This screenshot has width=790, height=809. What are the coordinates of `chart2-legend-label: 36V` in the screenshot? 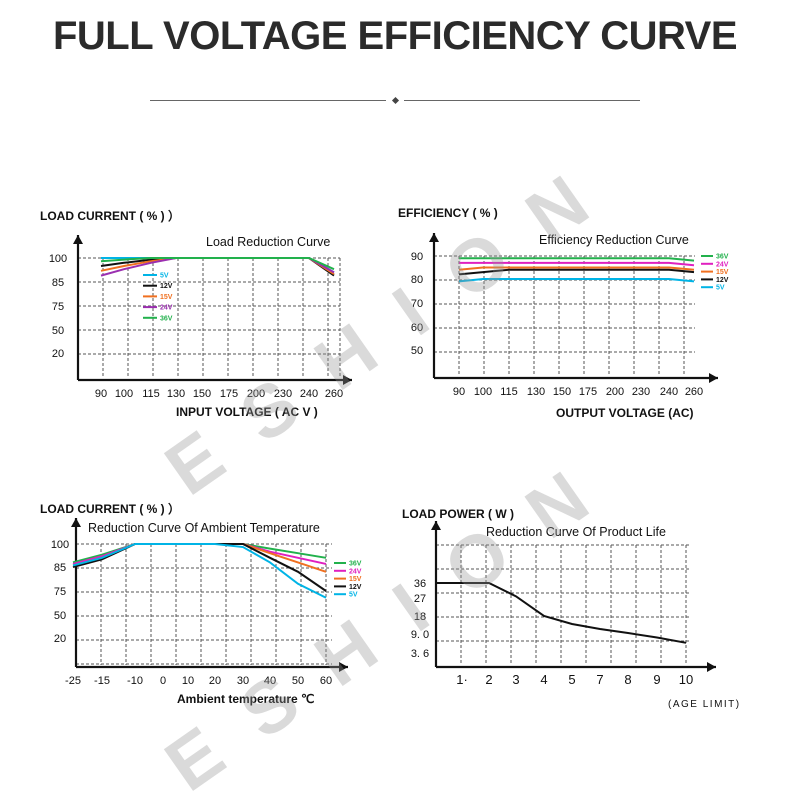 It's located at (722, 257).